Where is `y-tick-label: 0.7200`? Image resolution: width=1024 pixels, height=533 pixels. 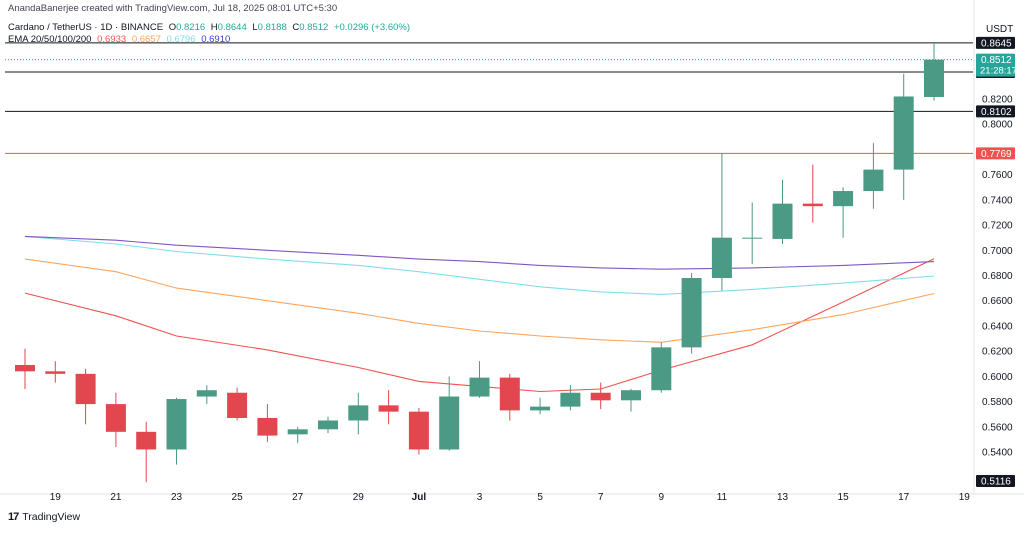 y-tick-label: 0.7200 is located at coordinates (997, 226).